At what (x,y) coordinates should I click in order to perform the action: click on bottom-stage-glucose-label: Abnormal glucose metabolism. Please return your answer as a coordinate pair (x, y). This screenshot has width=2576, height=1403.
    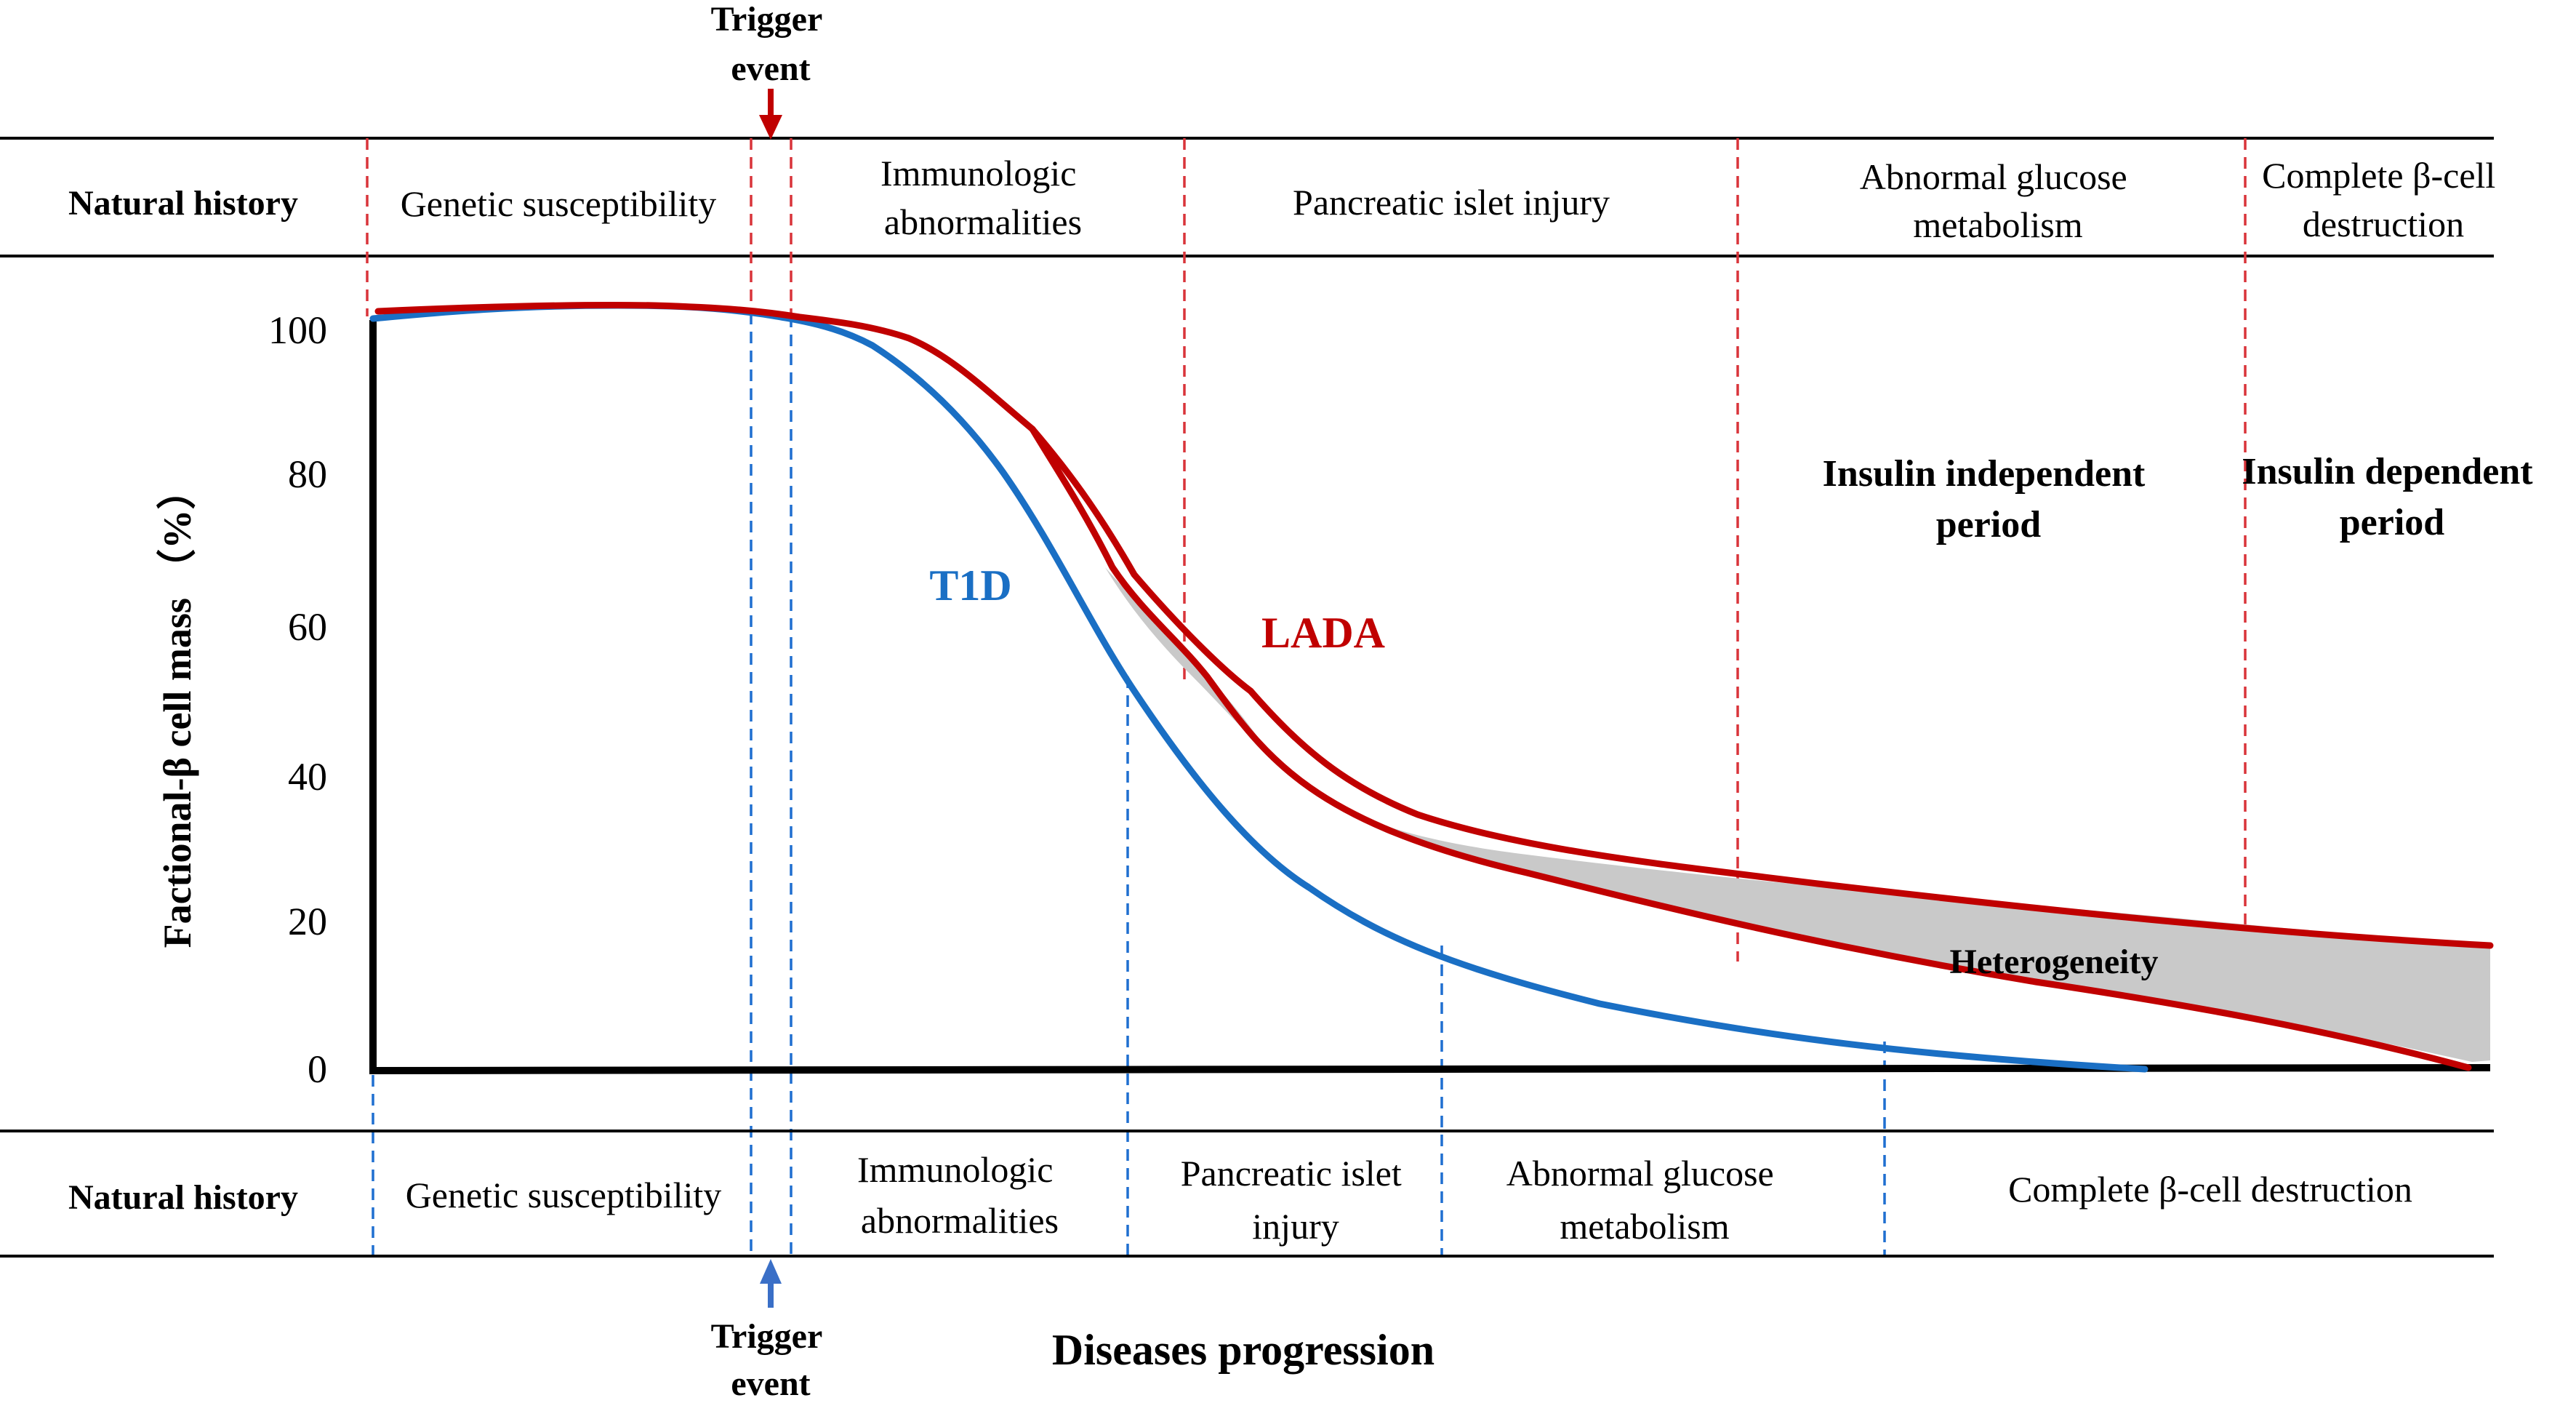
    Looking at the image, I should click on (1645, 1200).